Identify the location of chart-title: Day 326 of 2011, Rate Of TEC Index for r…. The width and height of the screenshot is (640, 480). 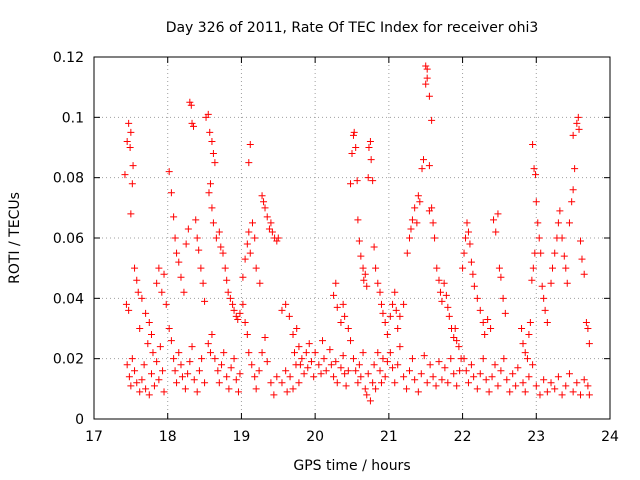
(352, 28).